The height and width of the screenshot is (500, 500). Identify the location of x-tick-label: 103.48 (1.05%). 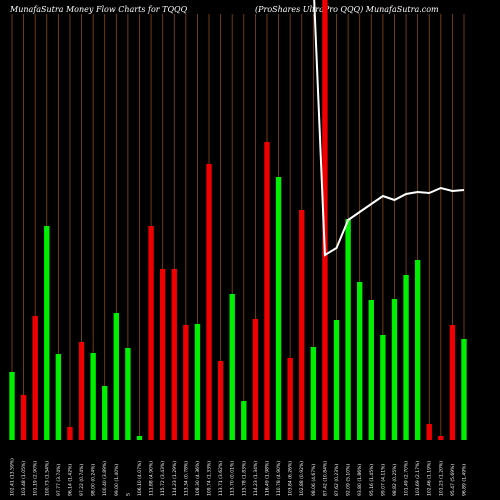
(24, 478).